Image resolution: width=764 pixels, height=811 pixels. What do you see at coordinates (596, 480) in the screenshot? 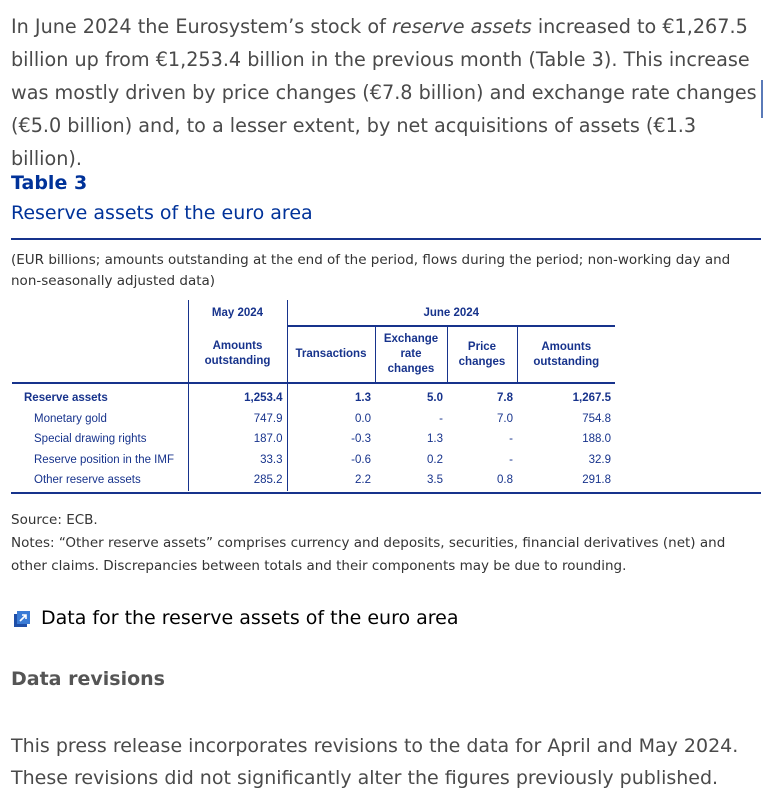
I see `cell-value: 291.8` at bounding box center [596, 480].